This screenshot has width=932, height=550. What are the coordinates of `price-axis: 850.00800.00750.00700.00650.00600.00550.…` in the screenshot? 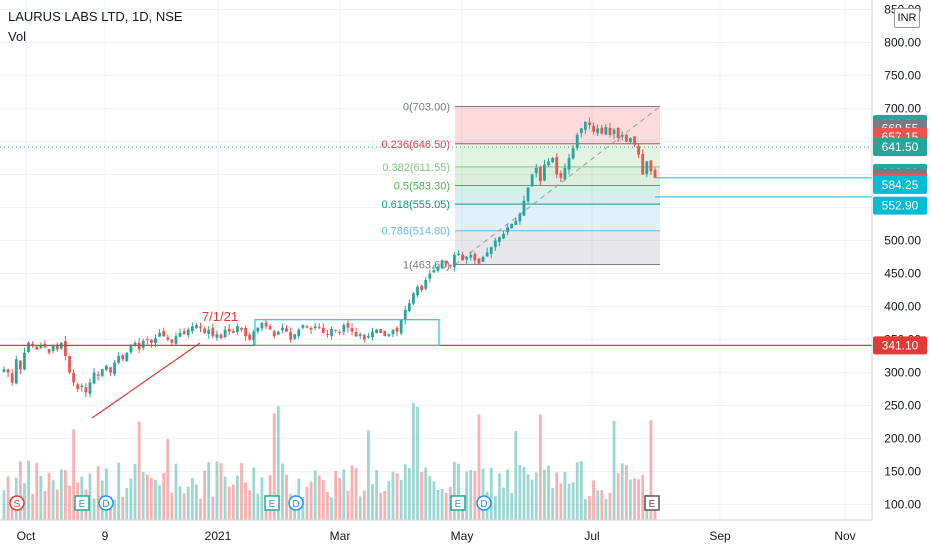 It's located at (896, 260).